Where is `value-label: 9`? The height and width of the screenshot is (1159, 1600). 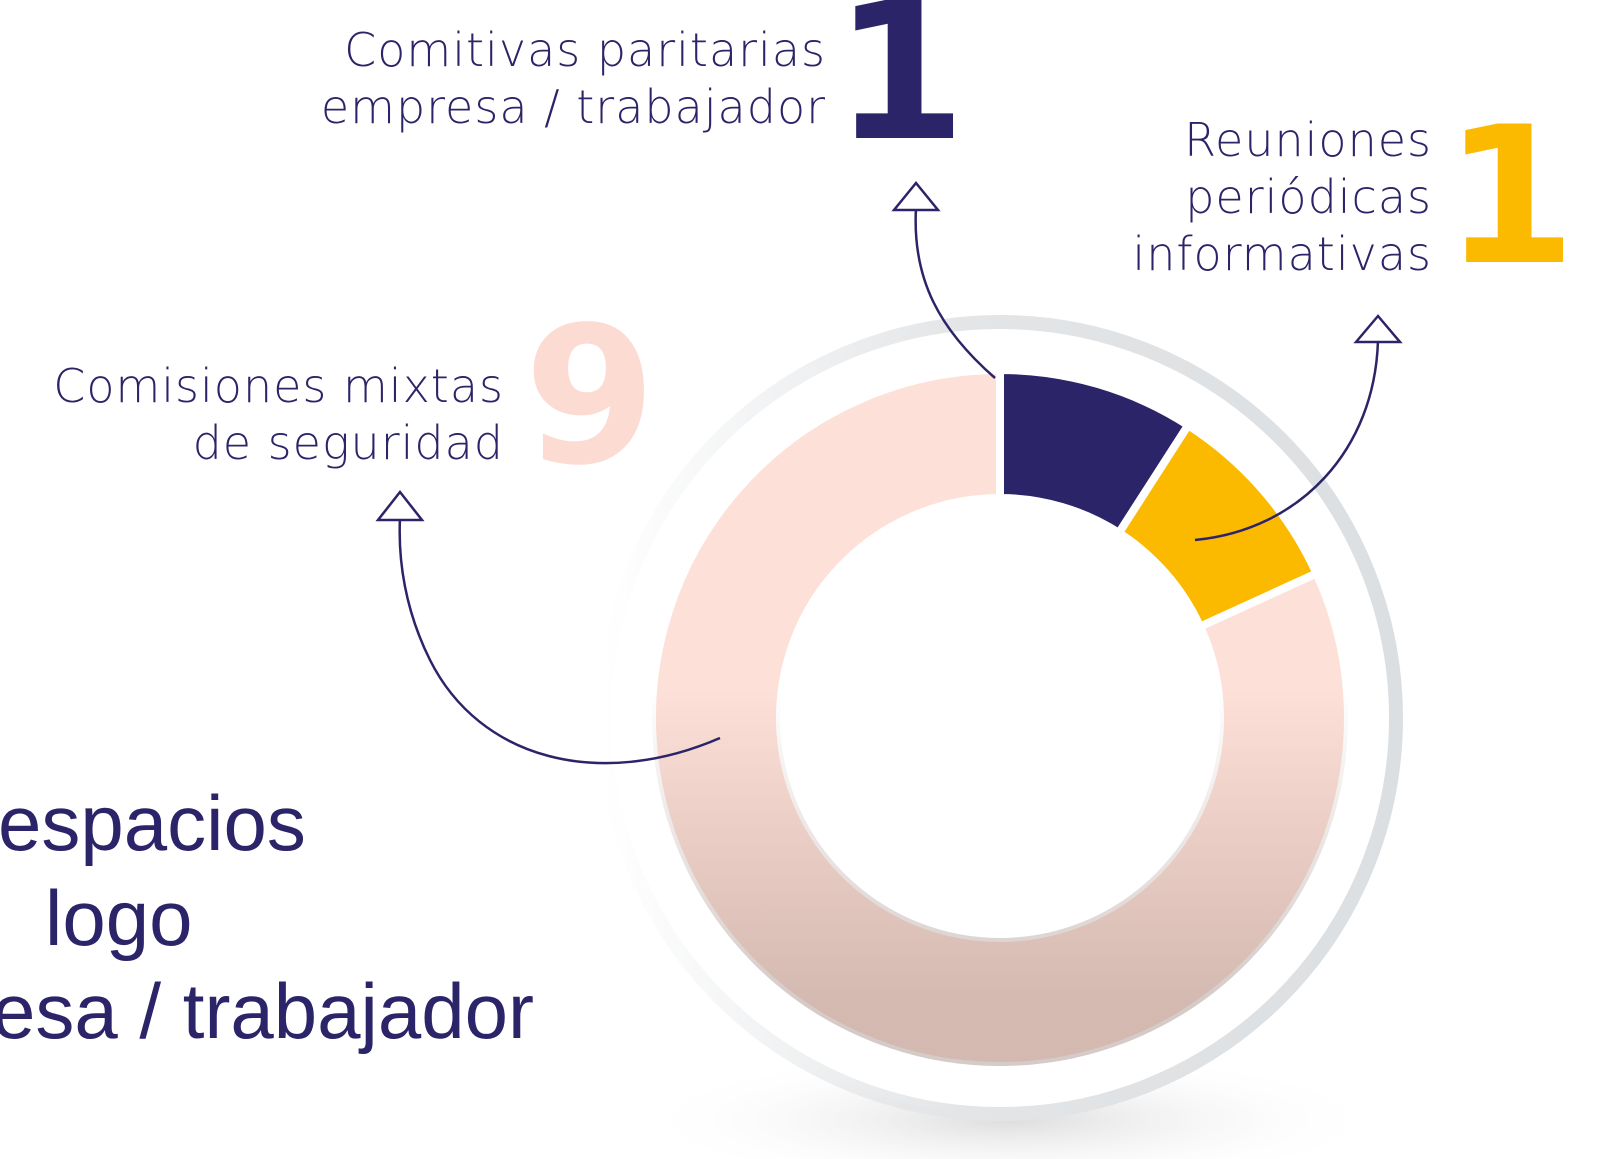
value-label: 9 is located at coordinates (590, 396).